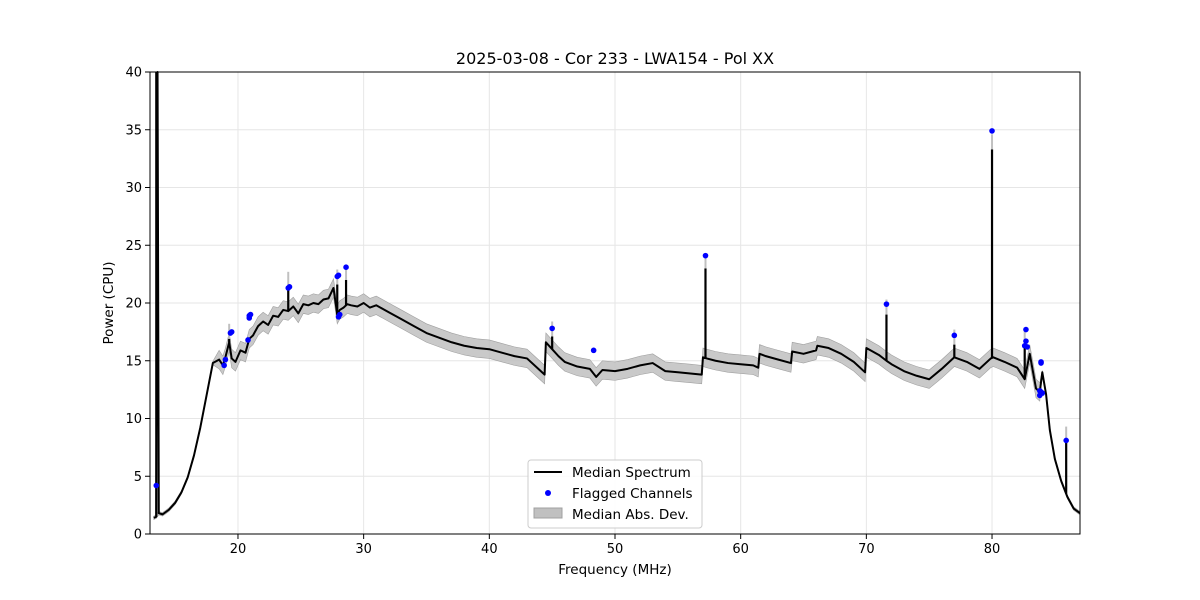 This screenshot has height=600, width=1200. I want to click on y-tick-label: 30, so click(133, 188).